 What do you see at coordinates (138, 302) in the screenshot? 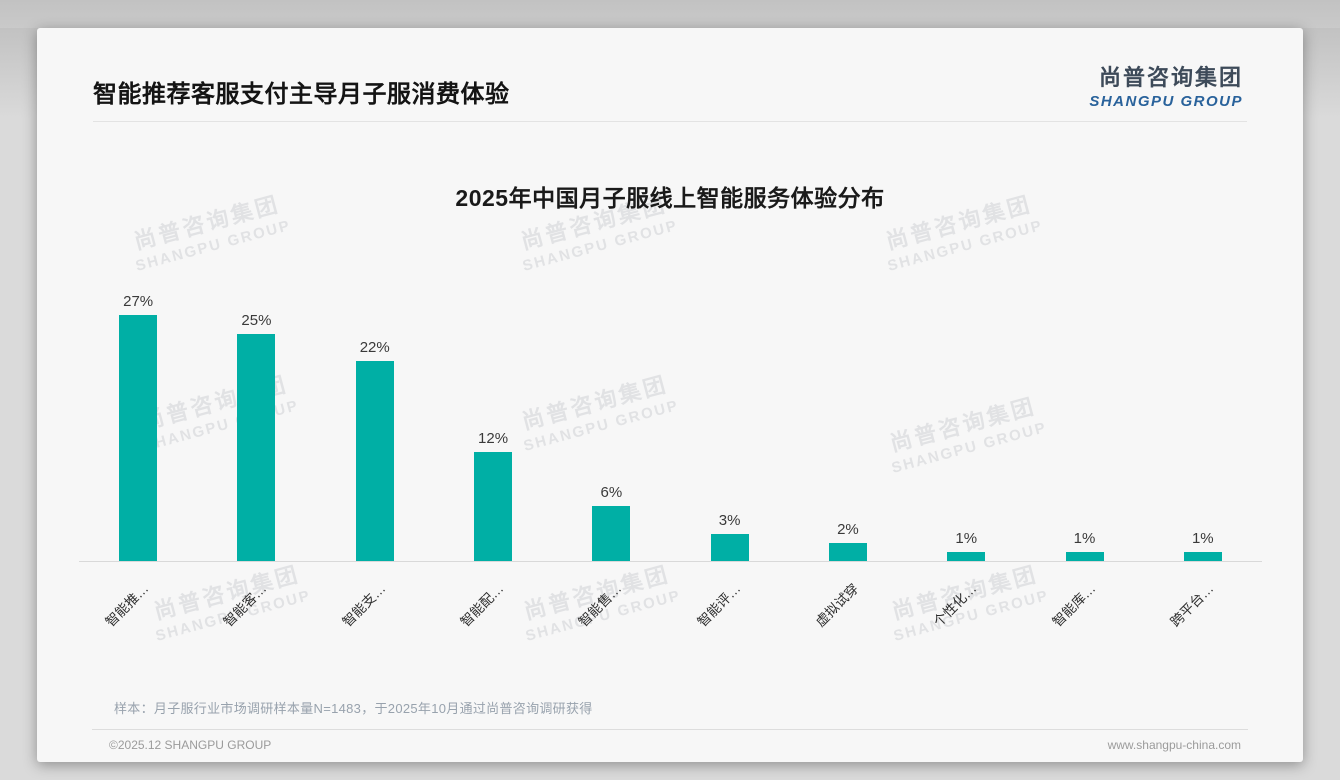
I see `bar-value-label: 27%` at bounding box center [138, 302].